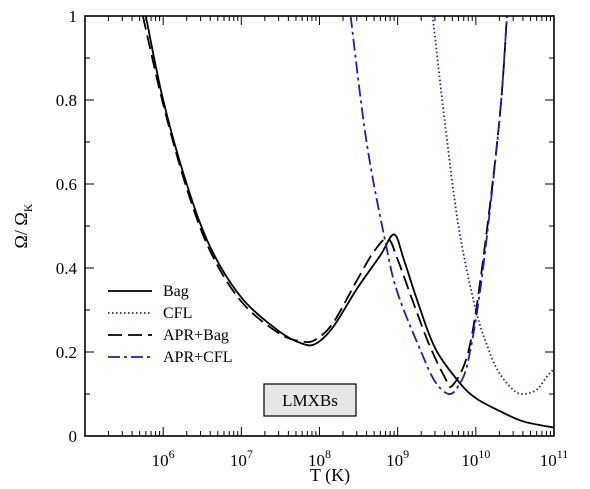 The height and width of the screenshot is (489, 590). I want to click on y-axis-title-subscript: K, so click(28, 207).